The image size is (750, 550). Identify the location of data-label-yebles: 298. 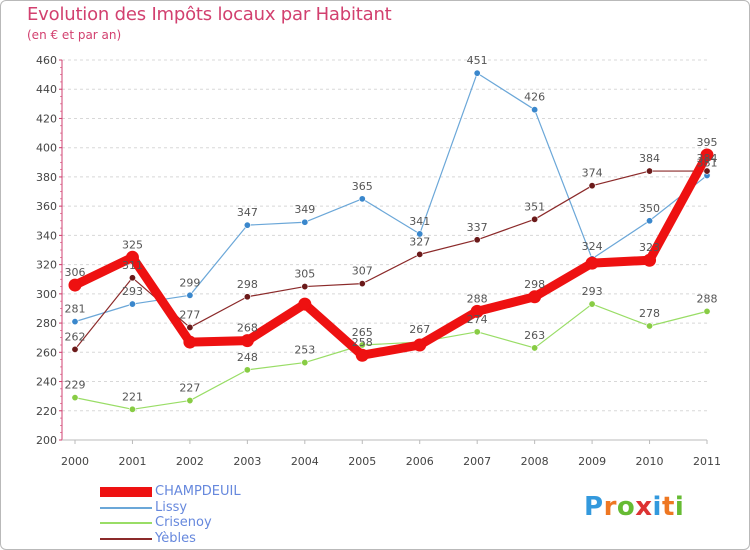
(247, 284).